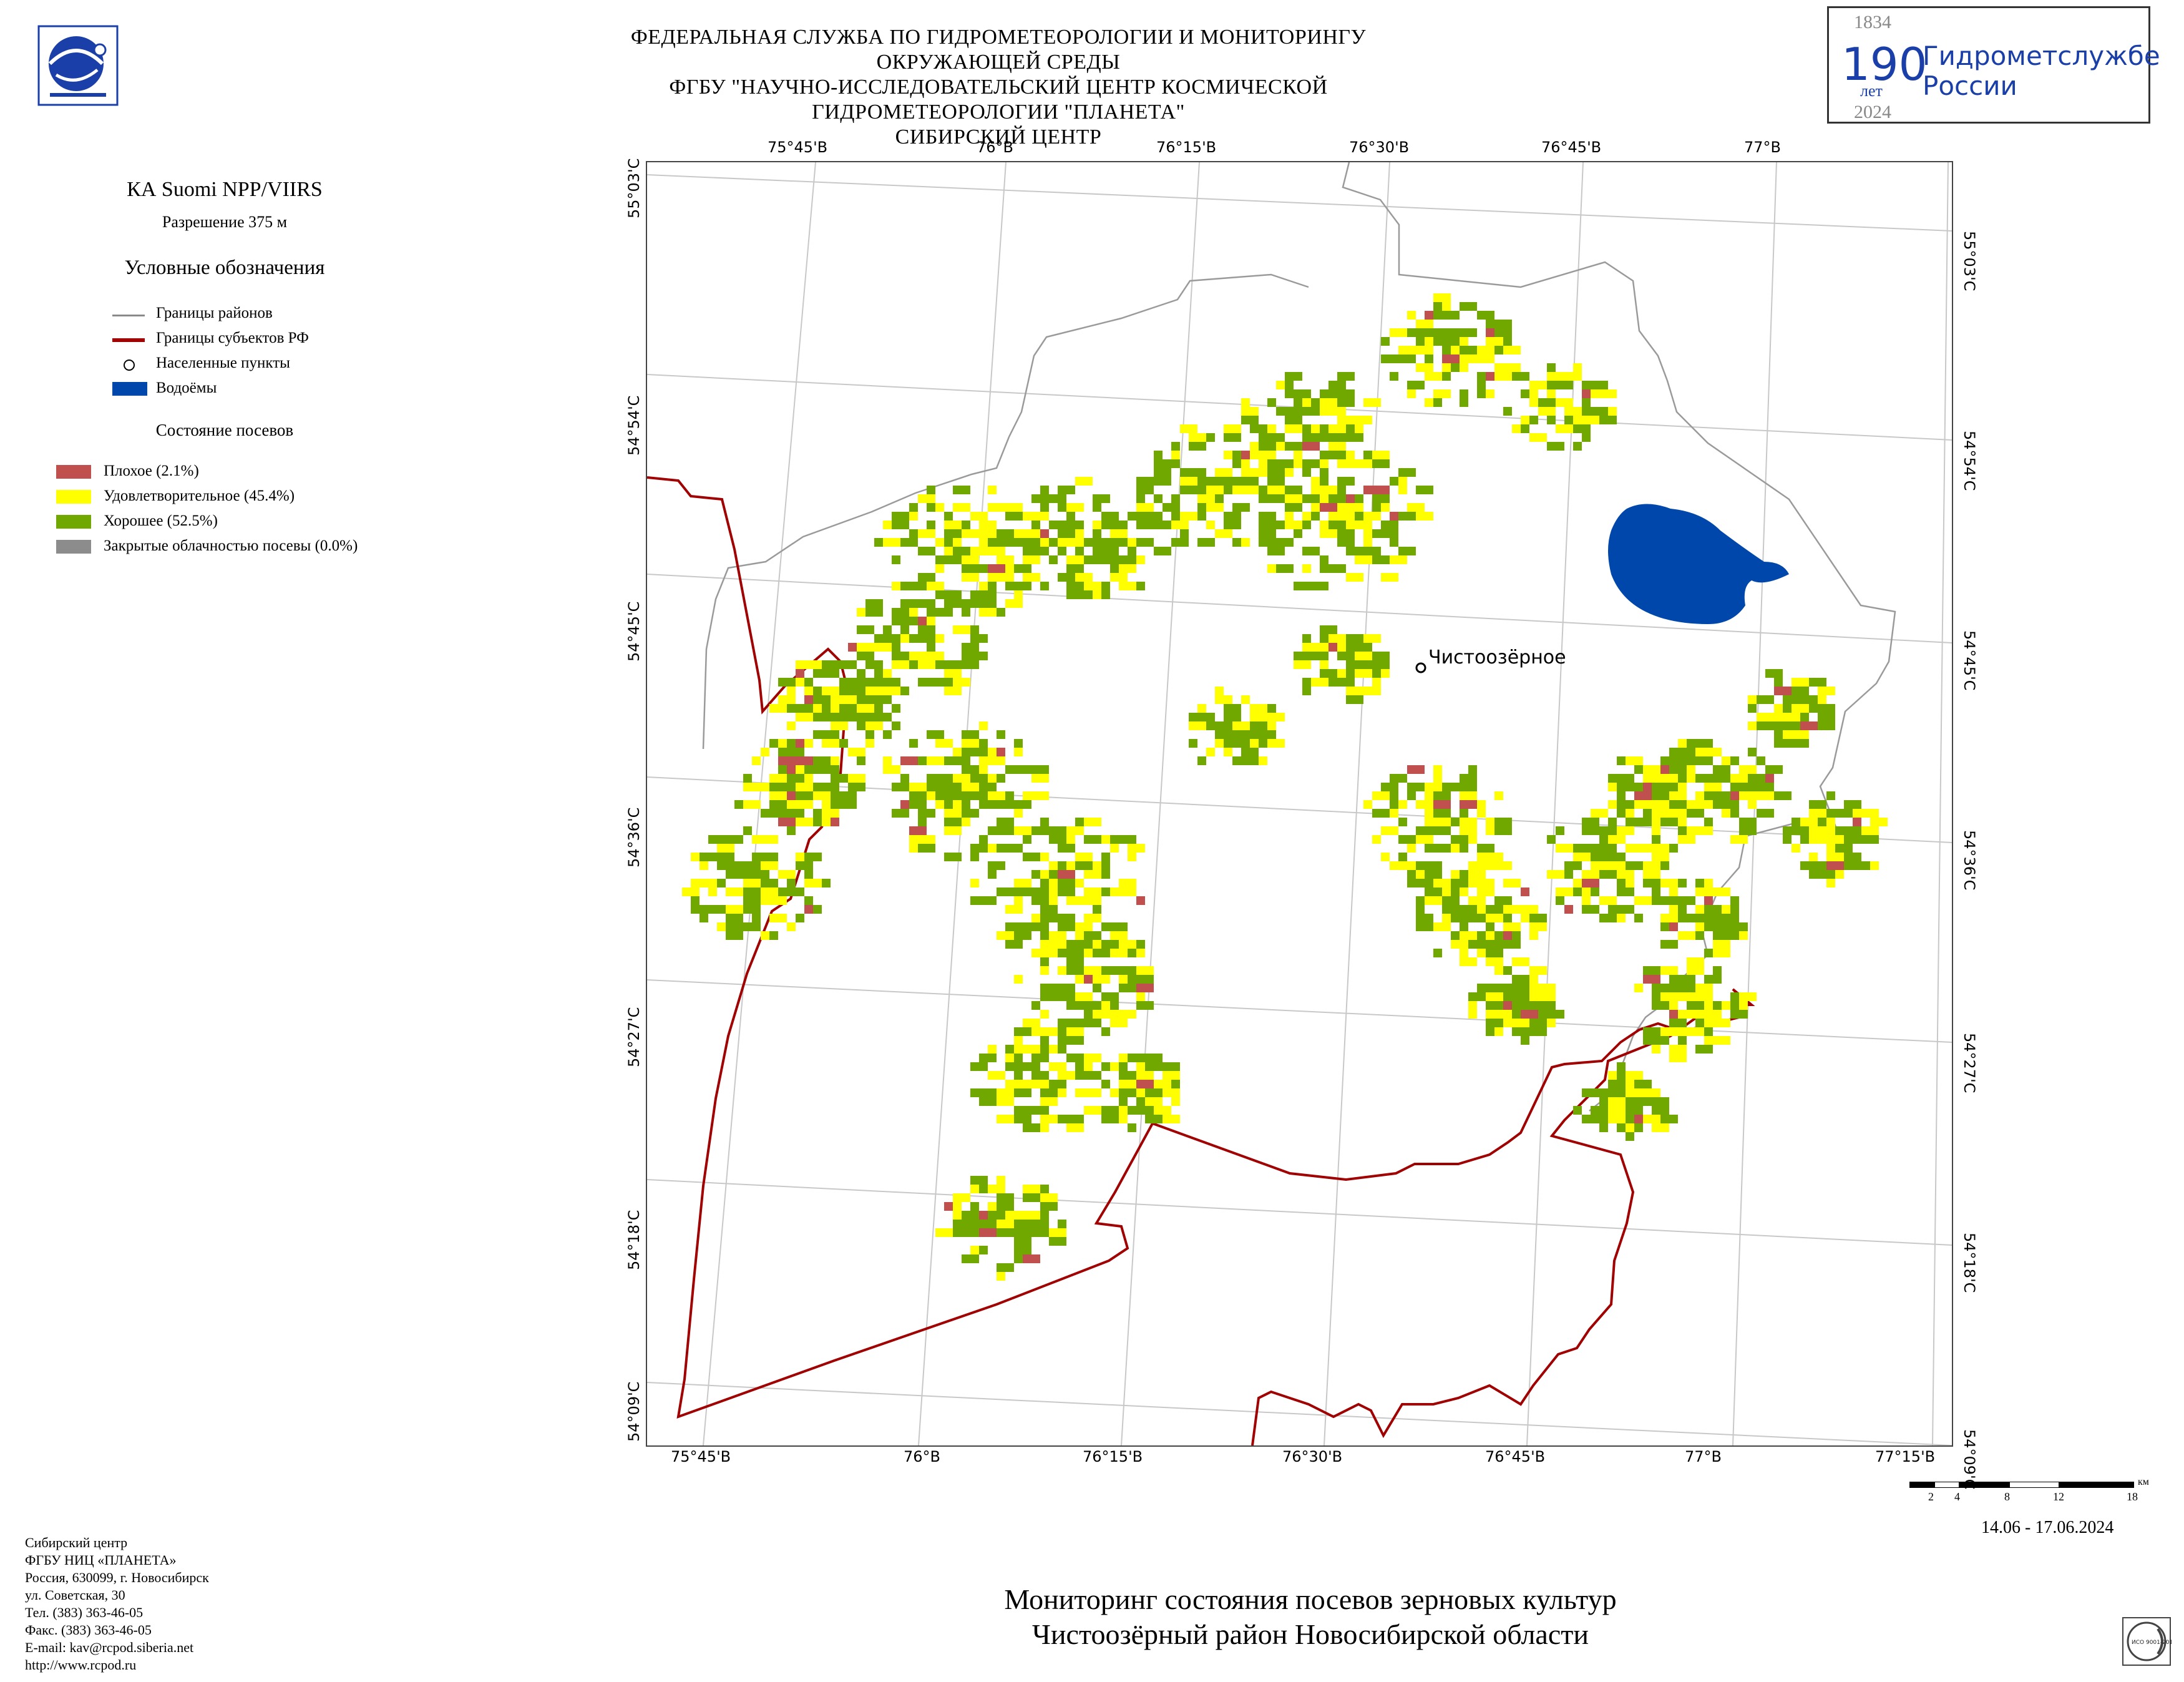  I want to click on district-boundary-west, so click(1006, 511).